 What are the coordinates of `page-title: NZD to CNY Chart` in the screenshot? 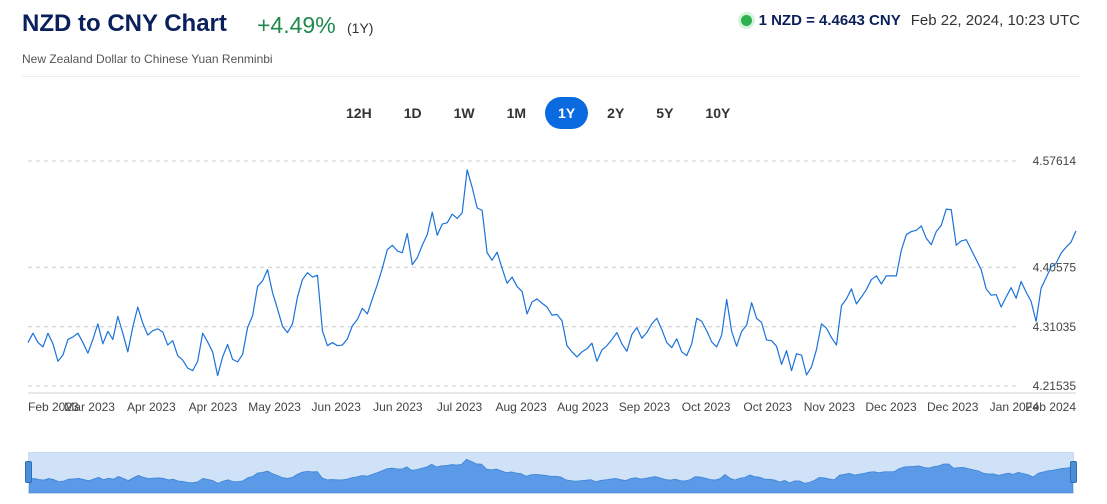 It's located at (124, 23).